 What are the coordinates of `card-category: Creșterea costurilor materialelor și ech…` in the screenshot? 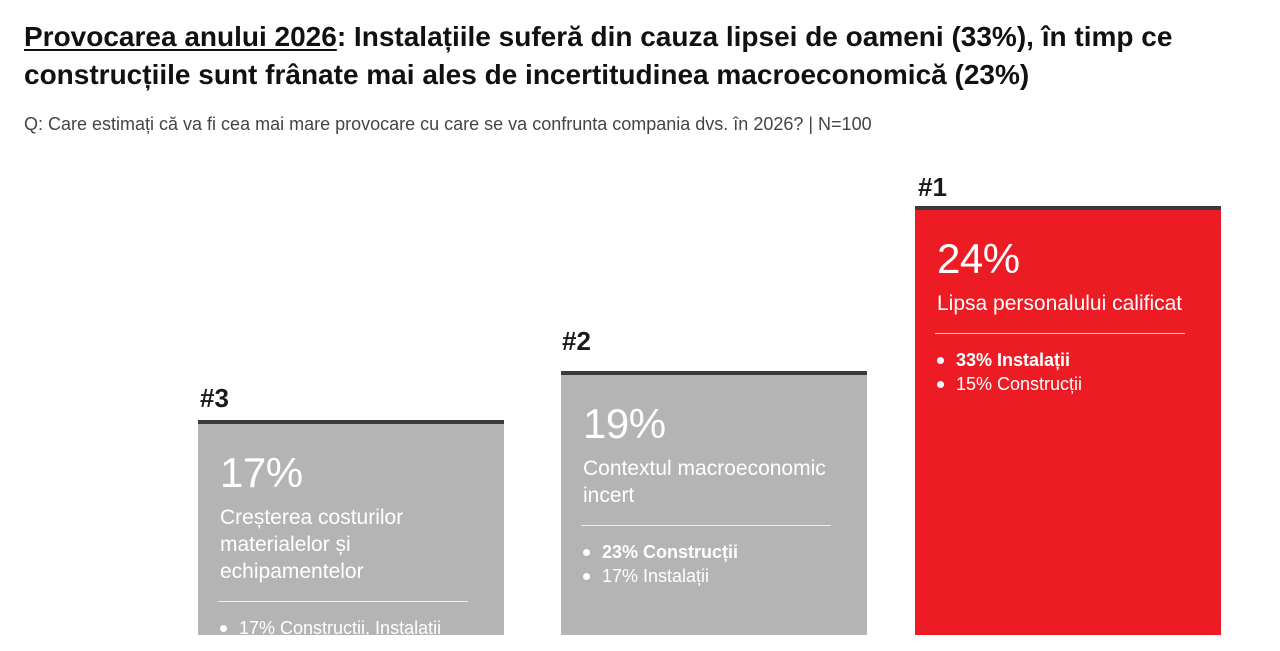 It's located at (312, 544).